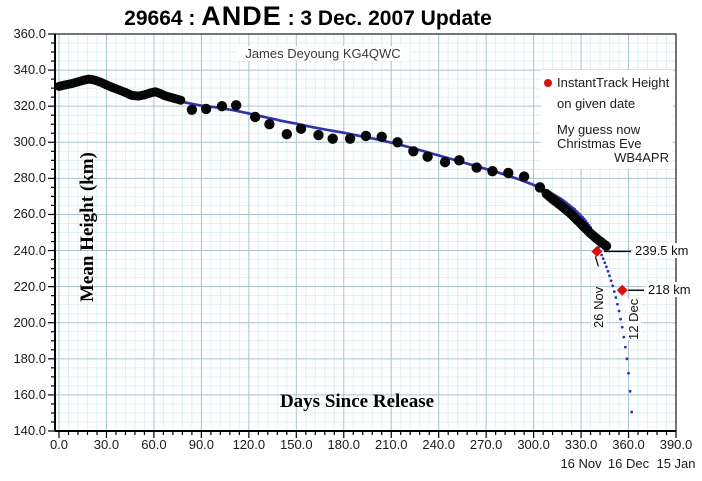 This screenshot has width=702, height=481. Describe the element at coordinates (241, 16) in the screenshot. I see `title-satellite: ANDE` at that location.